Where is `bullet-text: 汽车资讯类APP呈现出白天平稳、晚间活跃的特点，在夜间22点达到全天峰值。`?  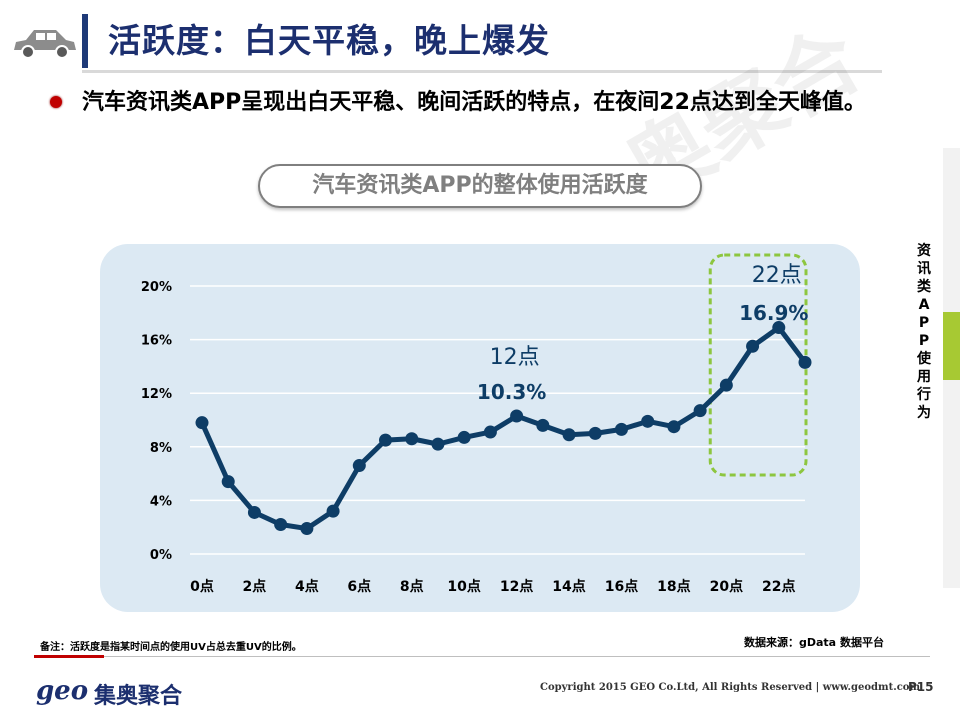
bullet-text: 汽车资讯类APP呈现出白天平稳、晚间活跃的特点，在夜间22点达到全天峰值。 is located at coordinates (474, 102).